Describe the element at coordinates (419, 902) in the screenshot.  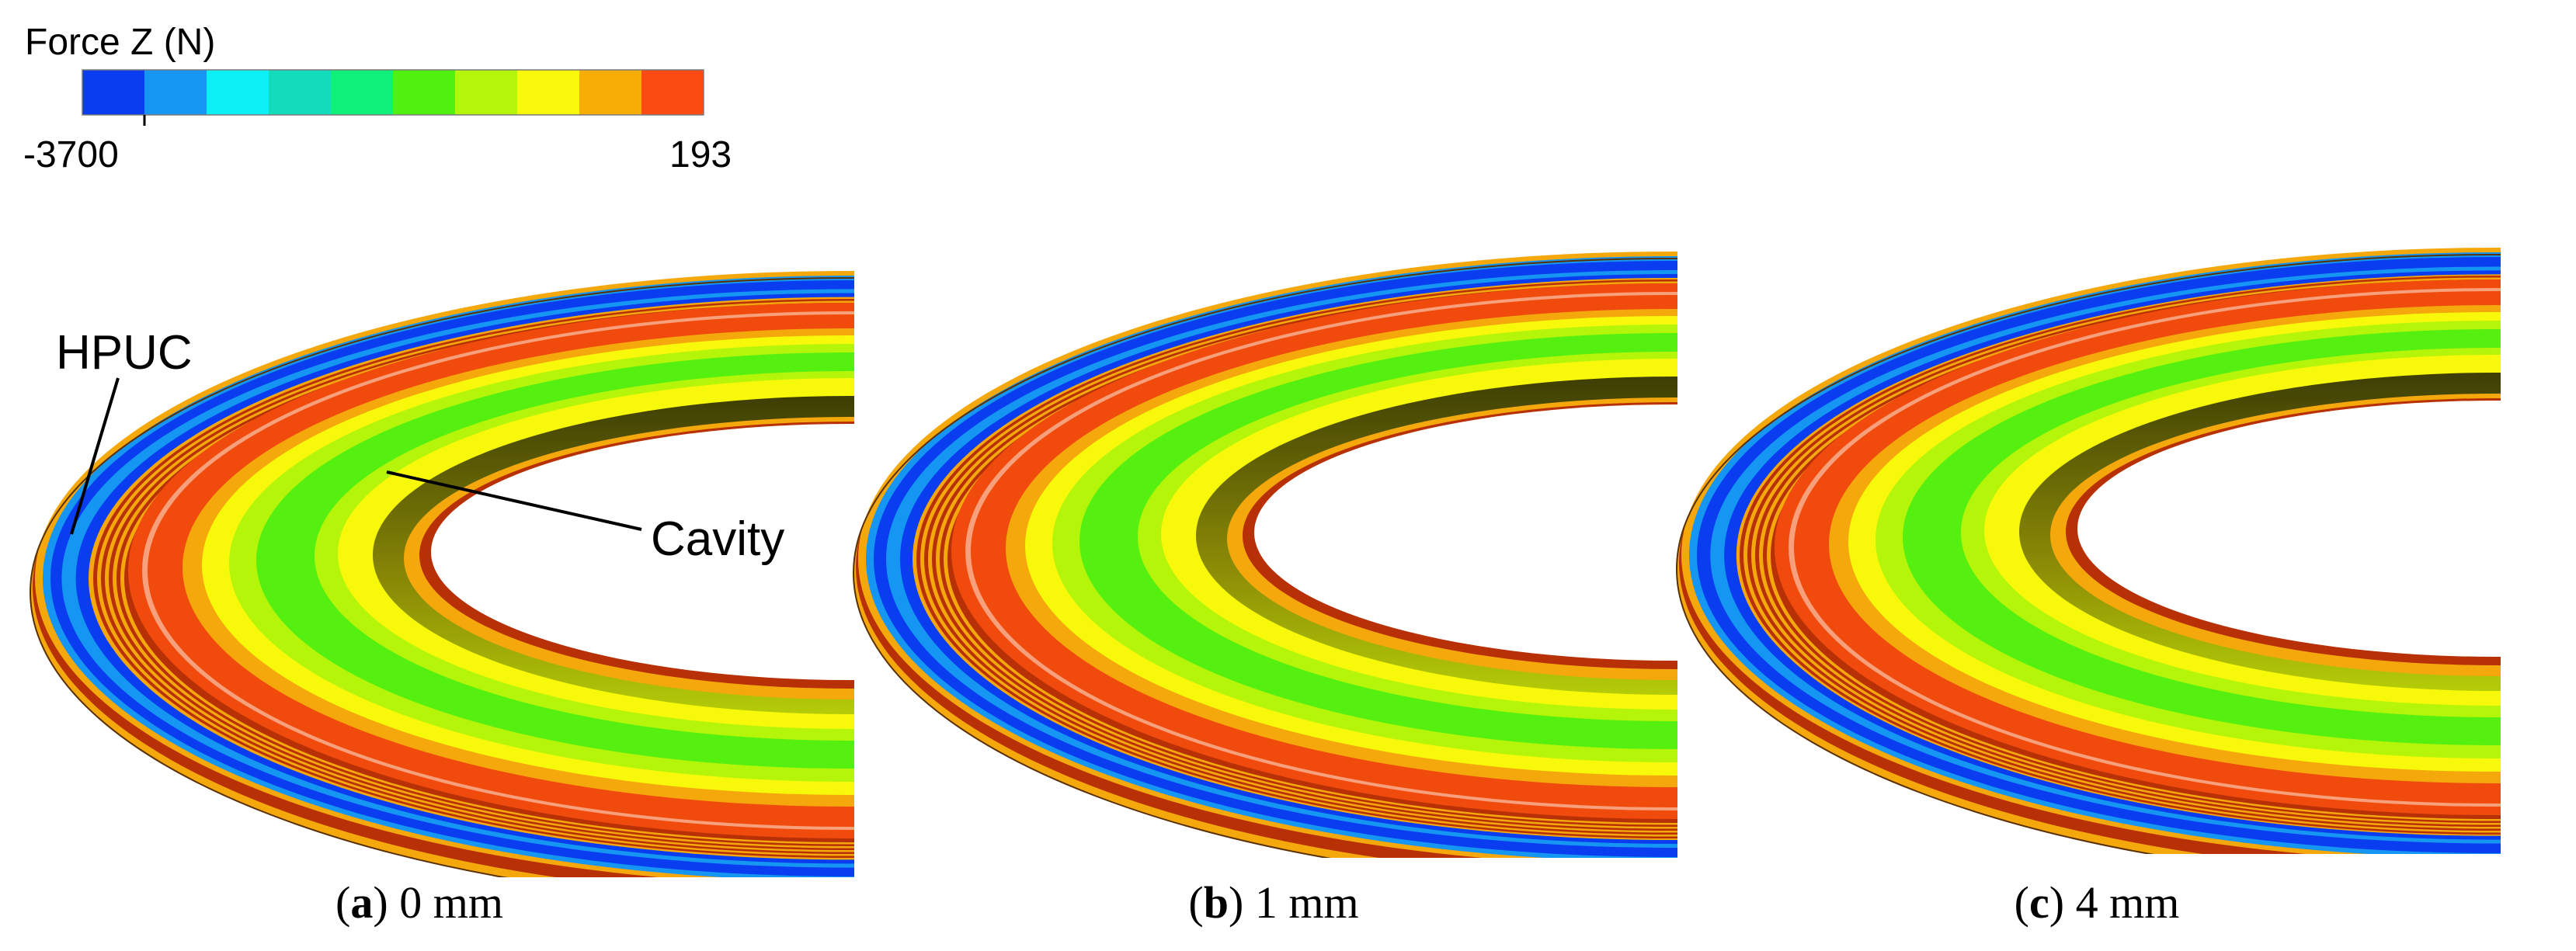
I see `caption-a: (a) 0 mm` at that location.